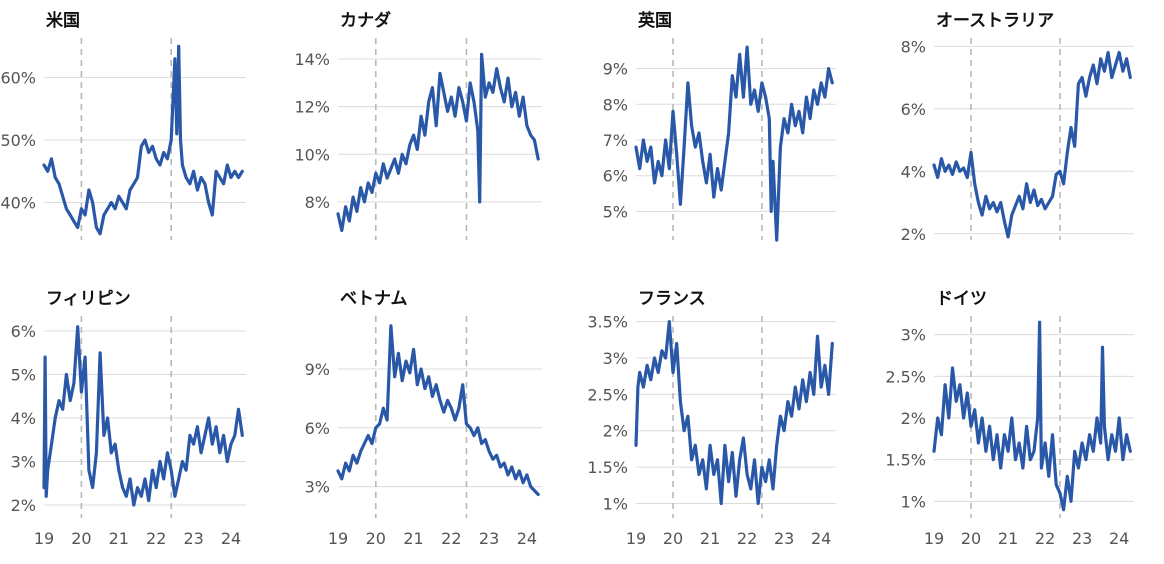  I want to click on chart-panel-7: フランス 1% 1.5% 2% 2.5% 3% 3.5% 19 20 21 22 23 24, so click(711, 418).